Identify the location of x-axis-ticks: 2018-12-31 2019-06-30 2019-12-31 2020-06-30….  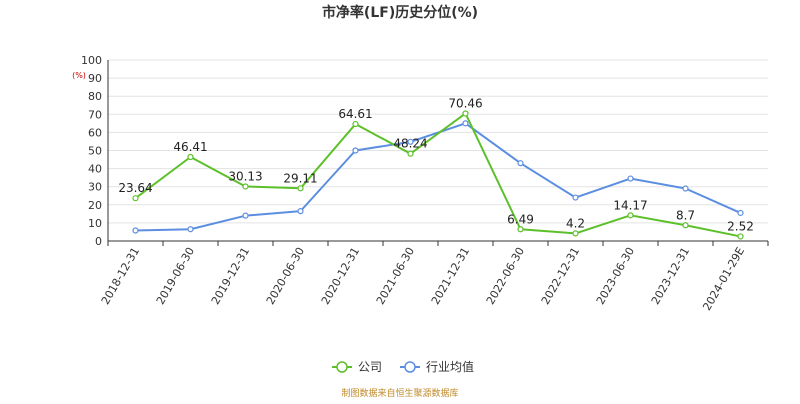
(423, 279).